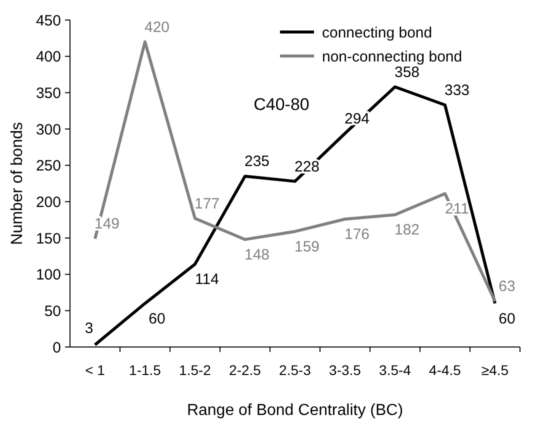 The height and width of the screenshot is (435, 543). What do you see at coordinates (207, 279) in the screenshot?
I see `data-label: 114` at bounding box center [207, 279].